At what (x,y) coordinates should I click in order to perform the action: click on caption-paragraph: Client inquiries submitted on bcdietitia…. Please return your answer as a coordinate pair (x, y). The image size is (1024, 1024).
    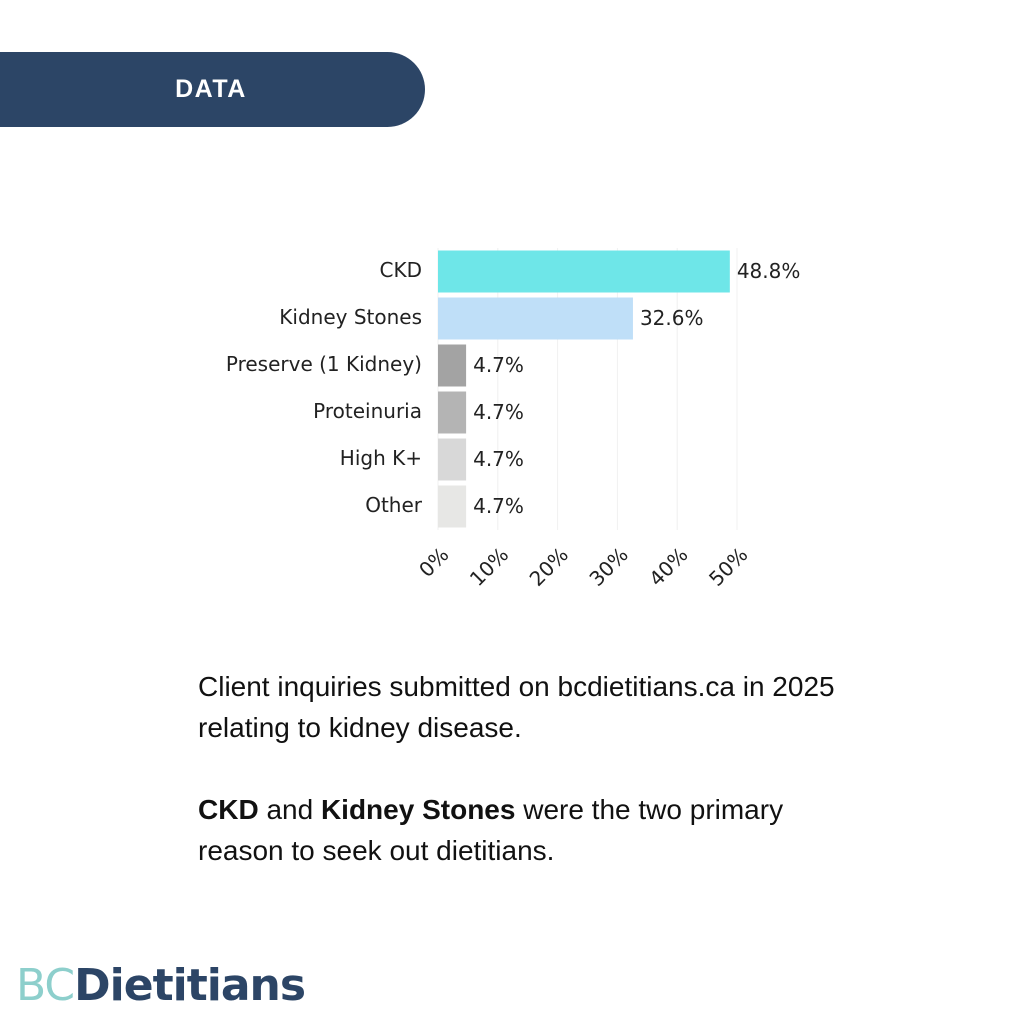
    Looking at the image, I should click on (518, 707).